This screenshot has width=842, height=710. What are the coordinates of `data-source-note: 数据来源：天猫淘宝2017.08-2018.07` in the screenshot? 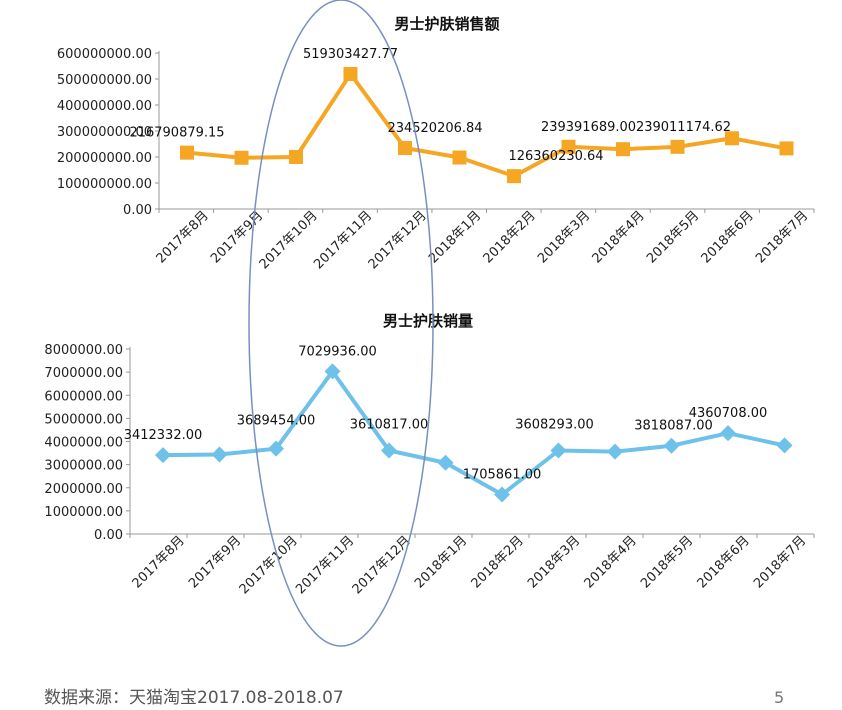 It's located at (194, 698).